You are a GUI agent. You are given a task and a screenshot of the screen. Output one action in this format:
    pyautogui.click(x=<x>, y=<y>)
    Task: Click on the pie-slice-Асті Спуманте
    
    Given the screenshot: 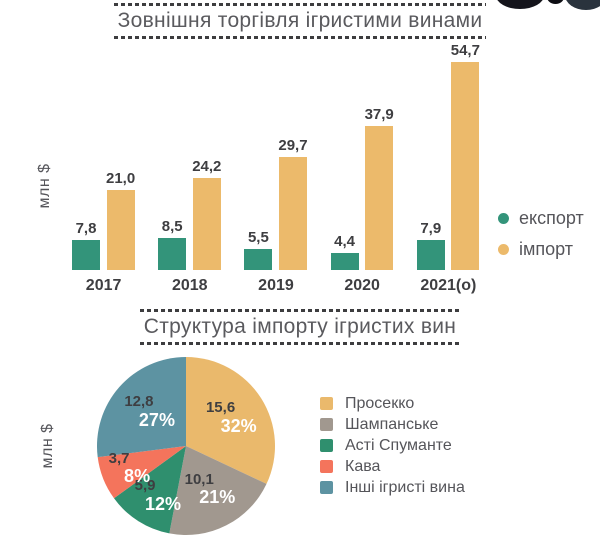 What is the action you would take?
    pyautogui.click(x=150, y=490)
    